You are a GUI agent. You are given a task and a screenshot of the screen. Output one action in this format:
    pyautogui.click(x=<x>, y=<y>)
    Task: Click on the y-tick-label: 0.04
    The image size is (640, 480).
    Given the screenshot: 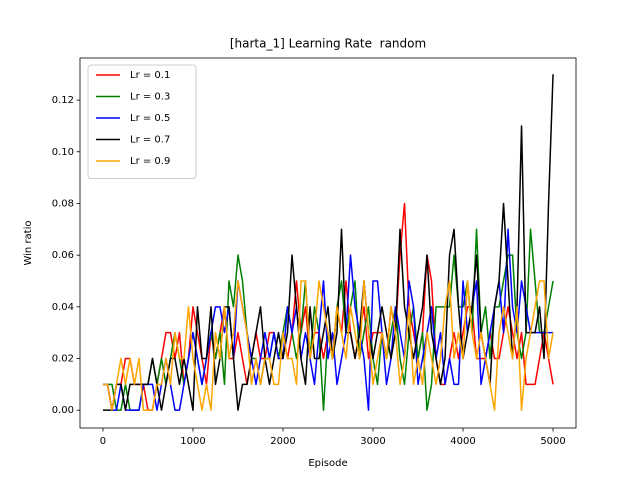 What is the action you would take?
    pyautogui.click(x=63, y=307)
    